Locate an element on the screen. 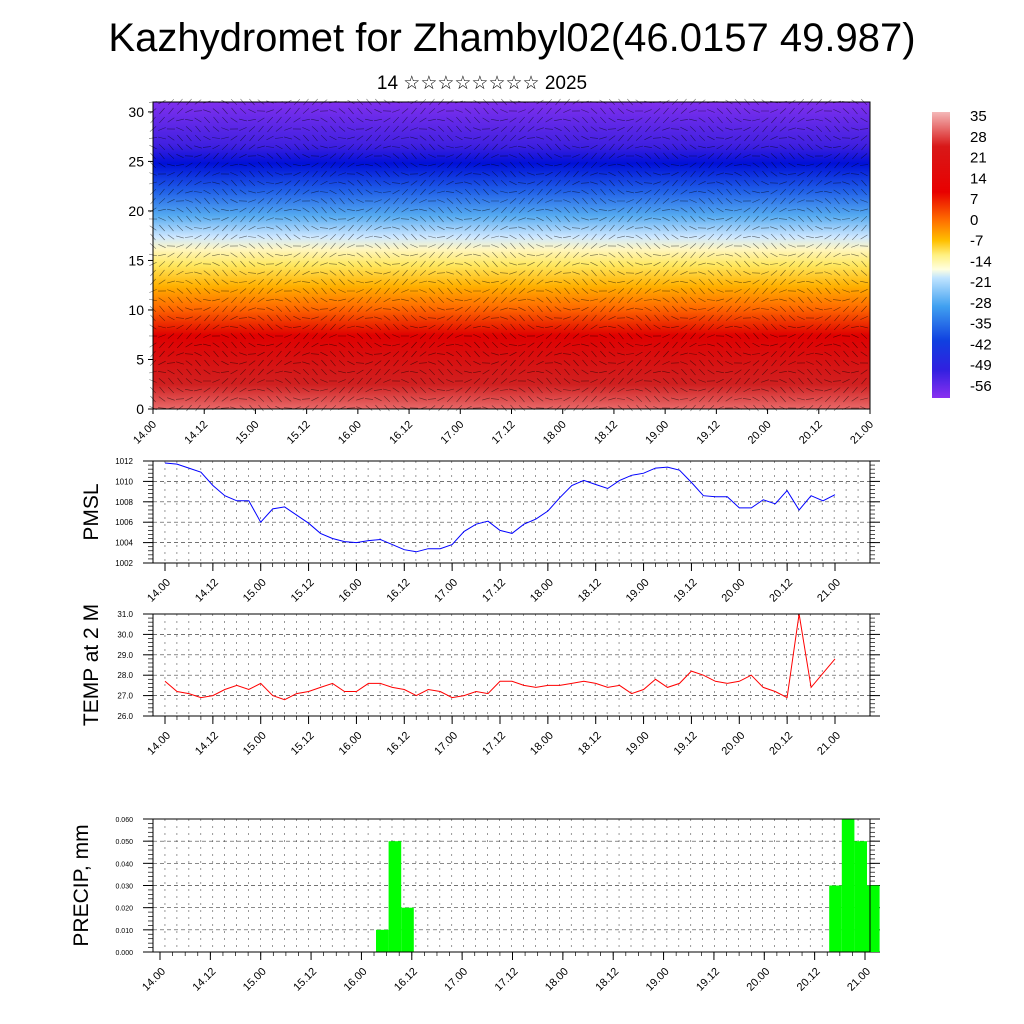  colorbar-label: -28 is located at coordinates (981, 303).